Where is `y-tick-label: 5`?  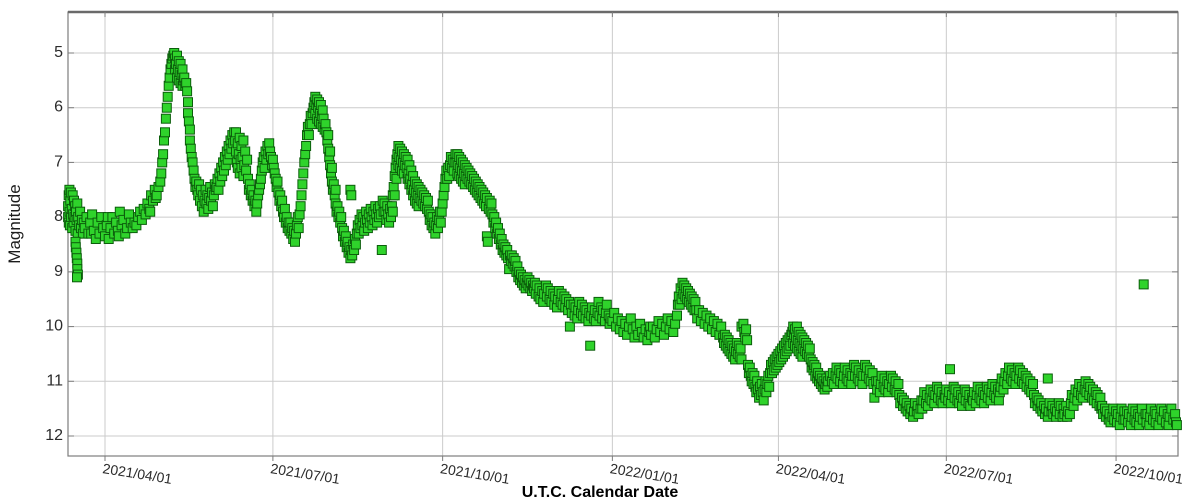 y-tick-label: 5 is located at coordinates (58, 52).